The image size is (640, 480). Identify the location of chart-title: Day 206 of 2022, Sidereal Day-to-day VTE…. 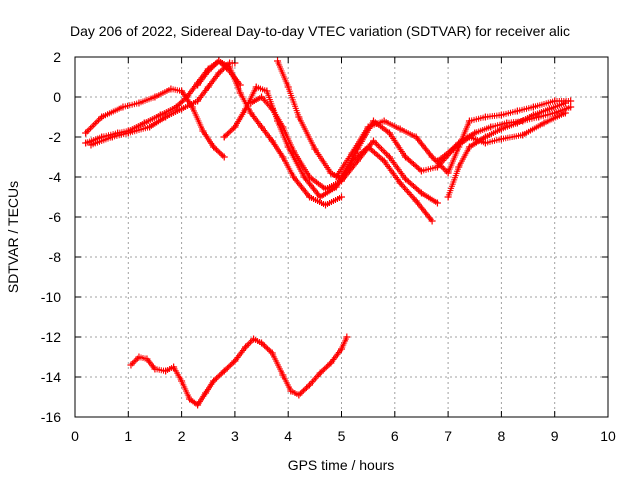
(320, 31).